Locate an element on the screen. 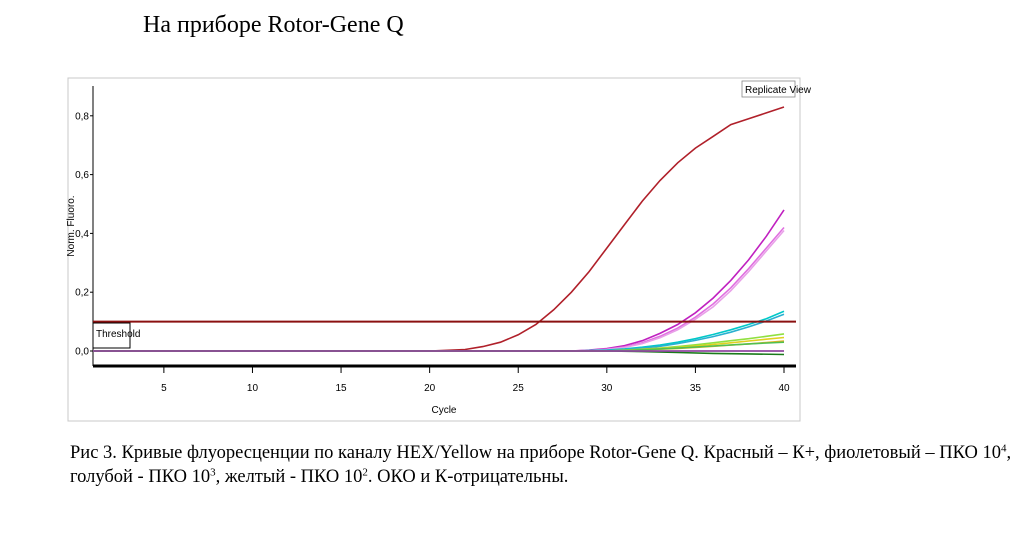 The height and width of the screenshot is (540, 1029). x-tick-label: 15 is located at coordinates (341, 388).